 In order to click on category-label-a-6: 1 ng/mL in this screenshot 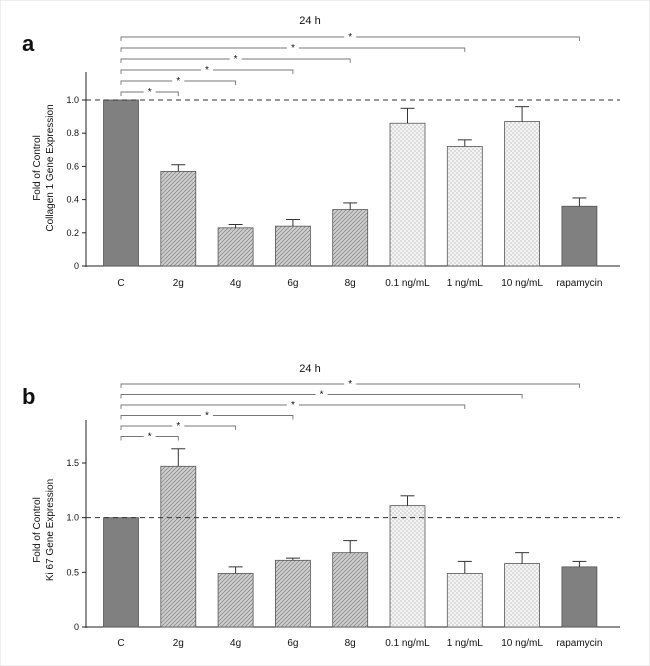, I will do `click(465, 283)`.